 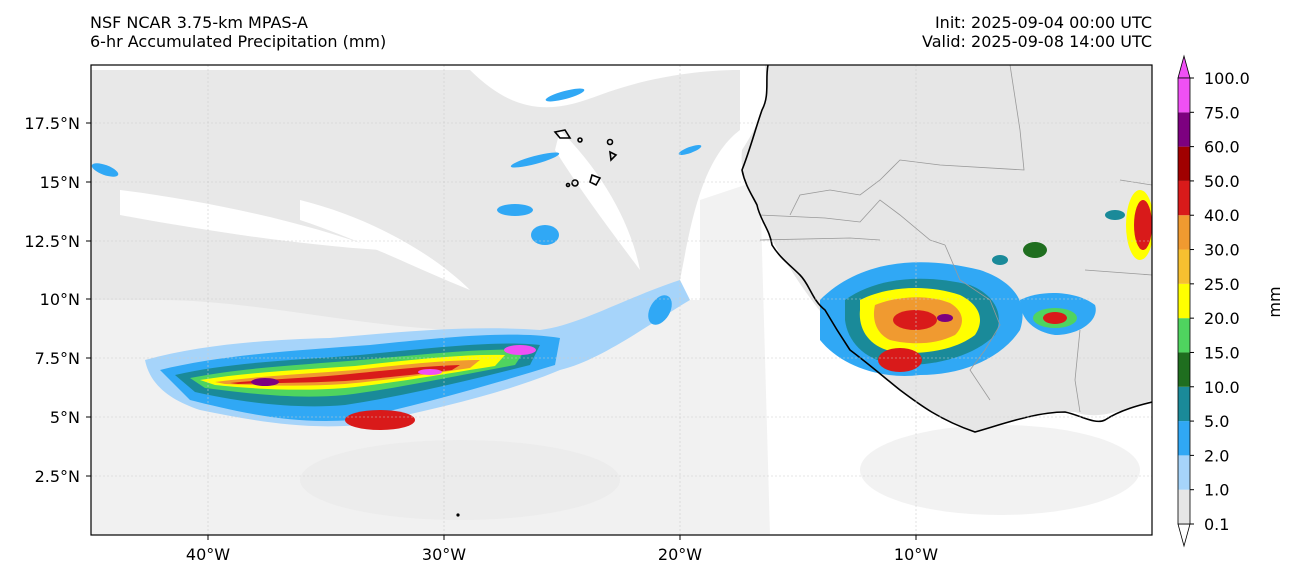 I want to click on colorbar-tick-label: 30.0, so click(x=1222, y=250).